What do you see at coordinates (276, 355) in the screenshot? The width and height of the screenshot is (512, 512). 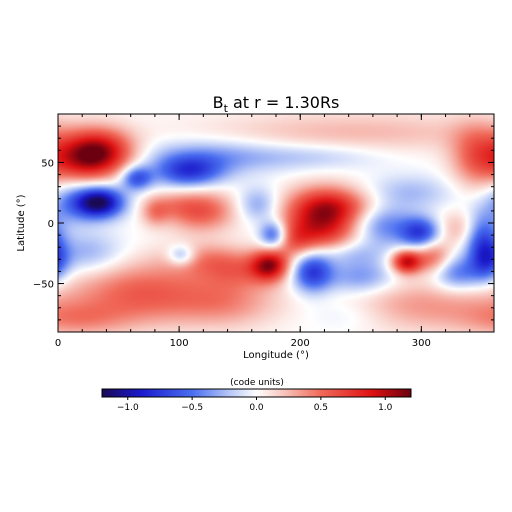 I see `x-axis-title: Longitude (°)` at bounding box center [276, 355].